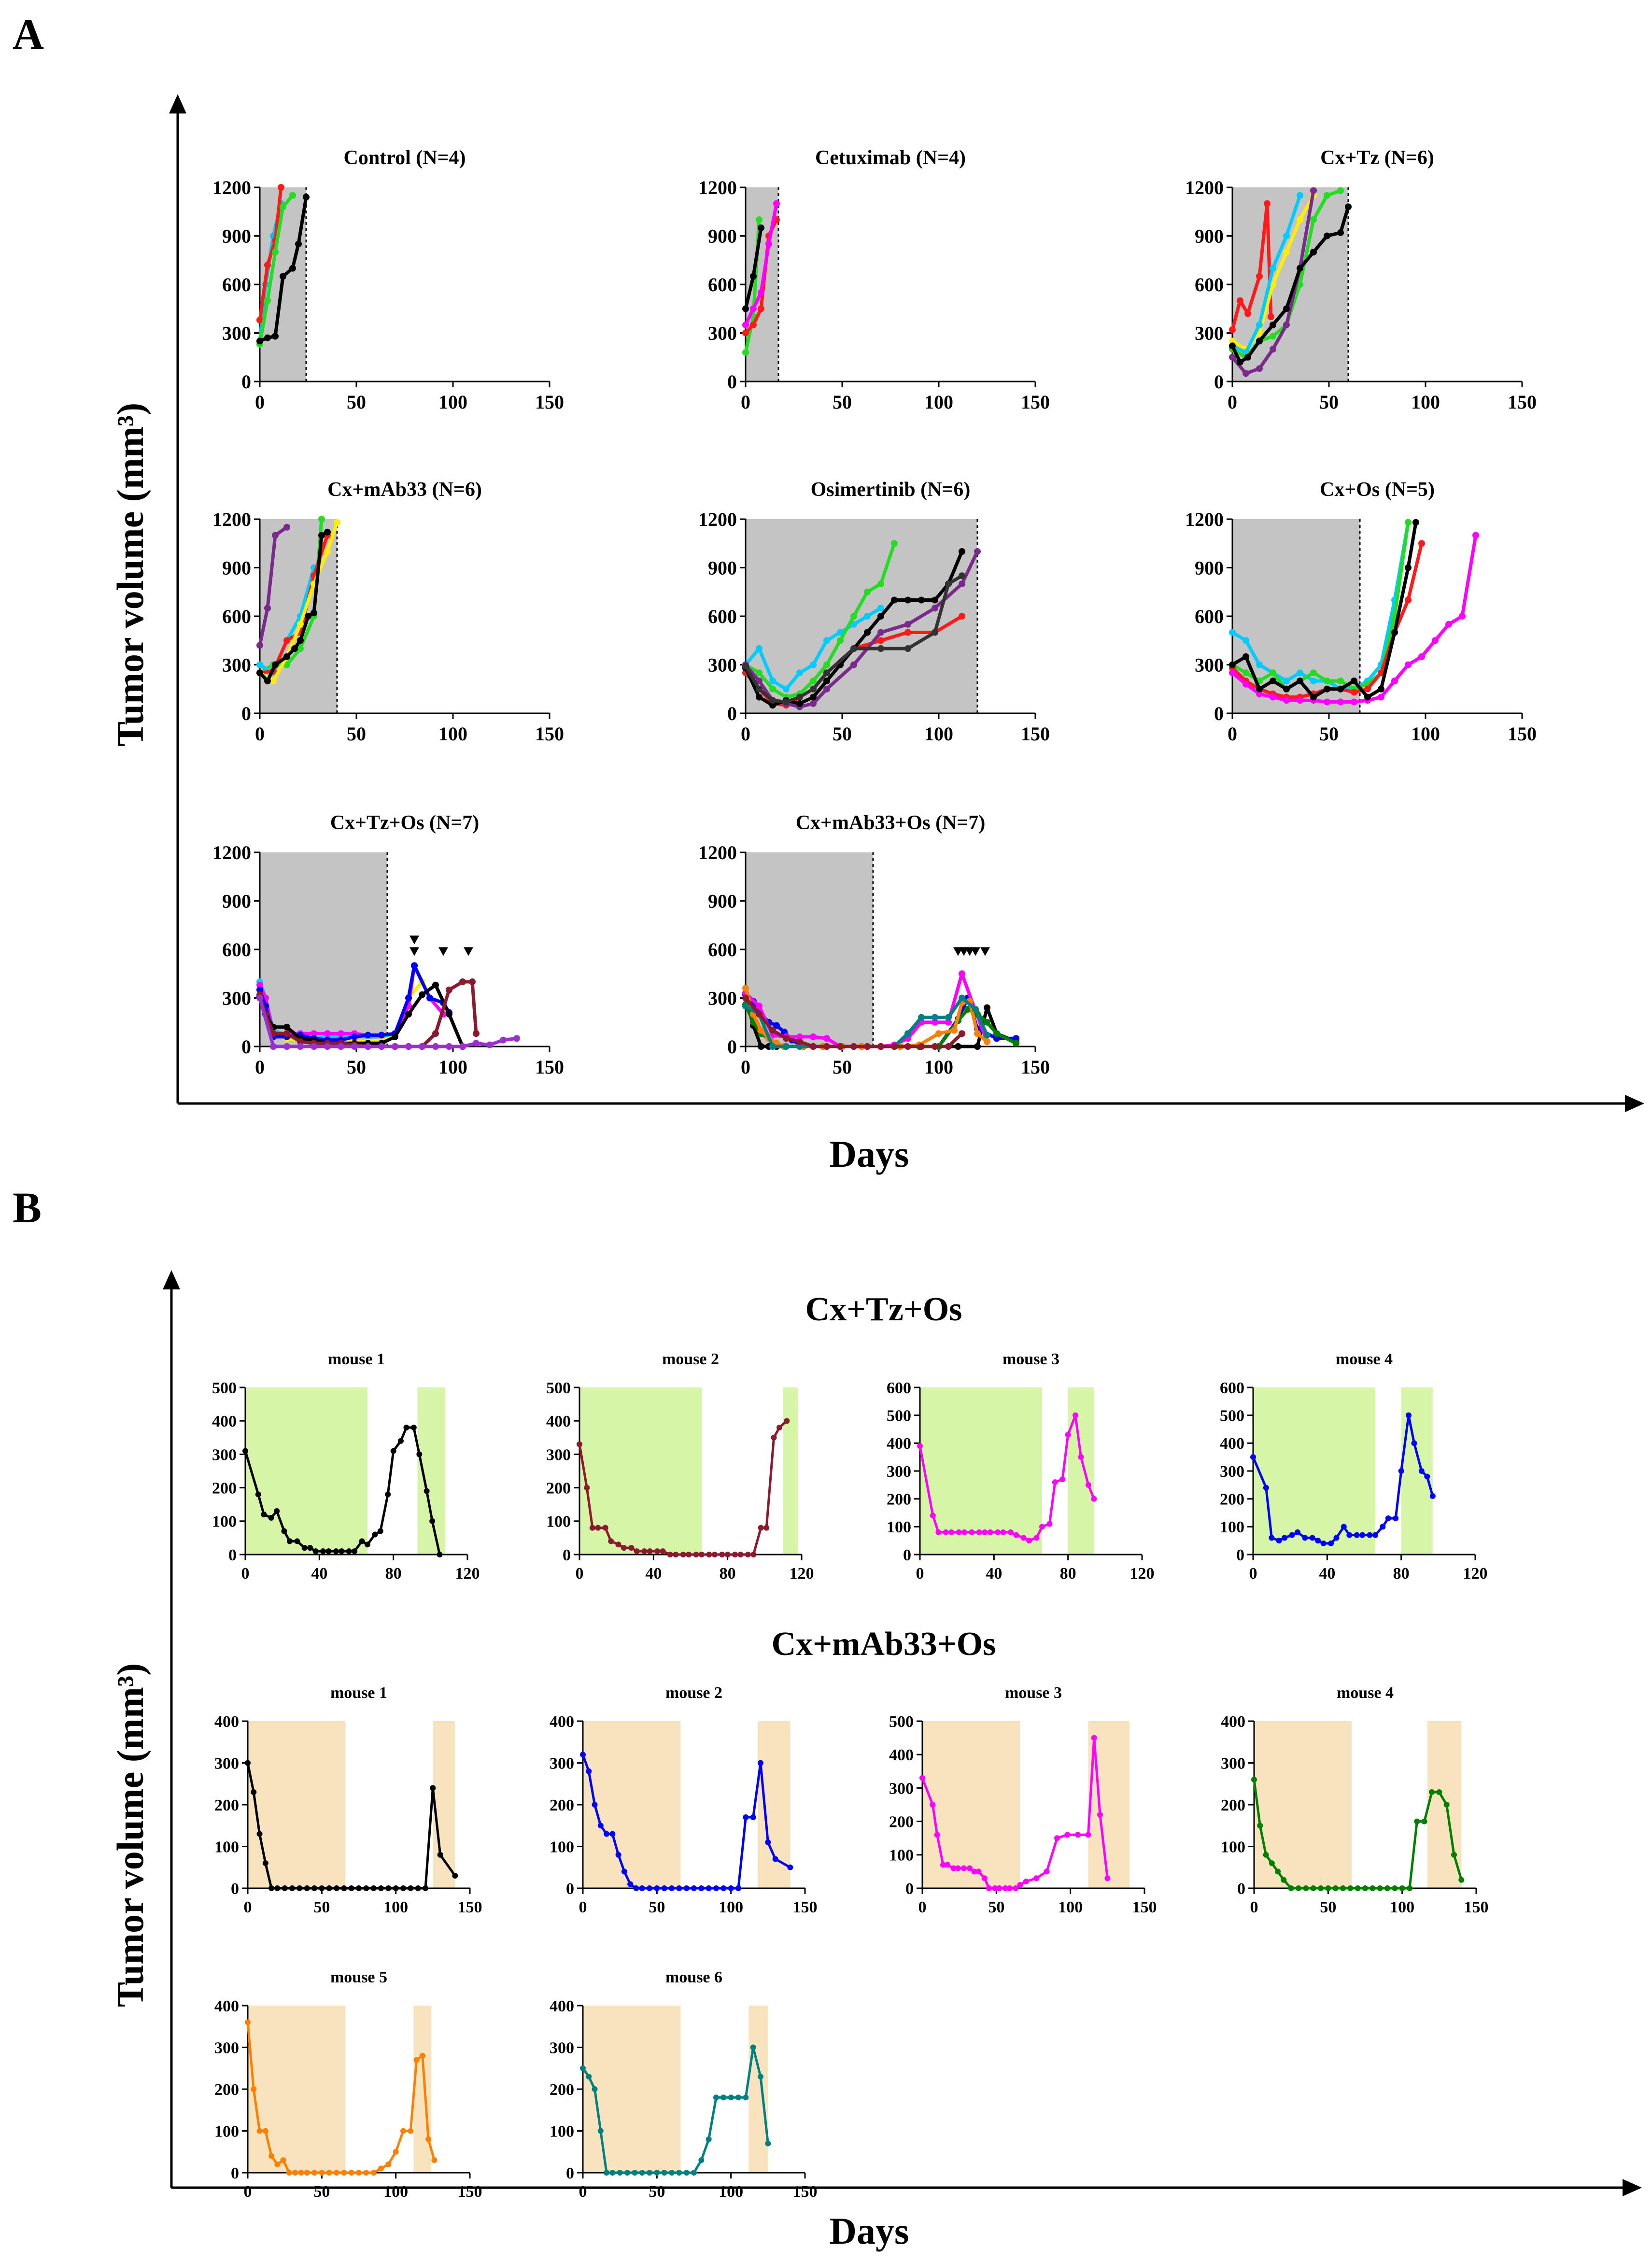 The image size is (1652, 2263). I want to click on y-tick-label: 900, so click(1209, 568).